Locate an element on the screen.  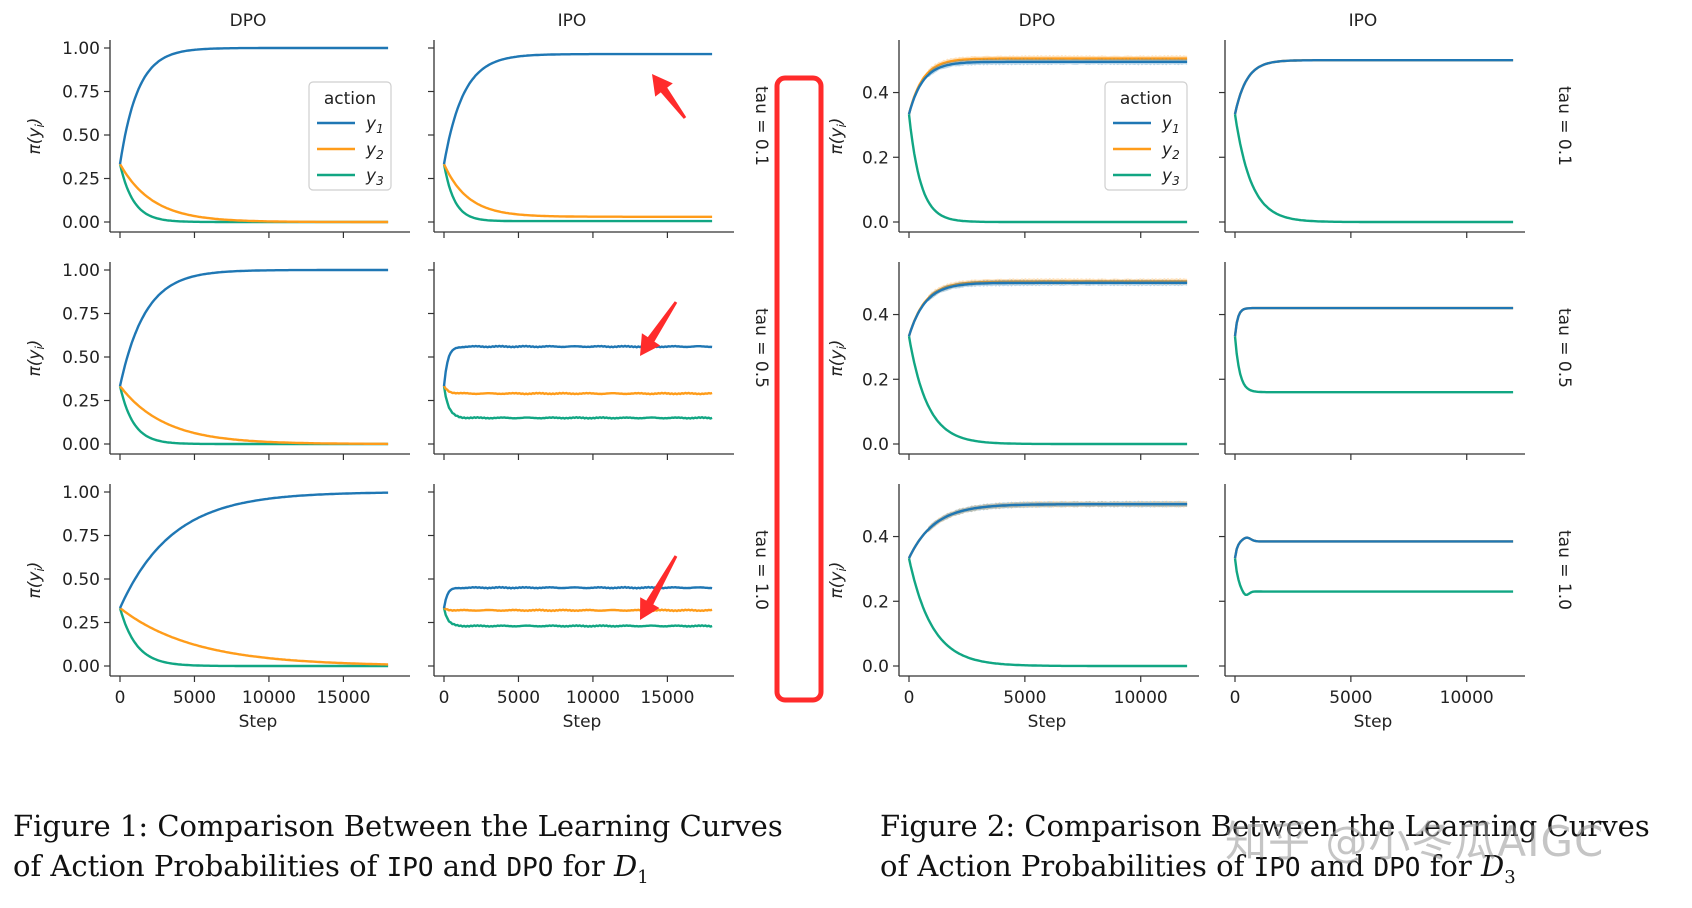
highlight-annotations is located at coordinates (732, 388).